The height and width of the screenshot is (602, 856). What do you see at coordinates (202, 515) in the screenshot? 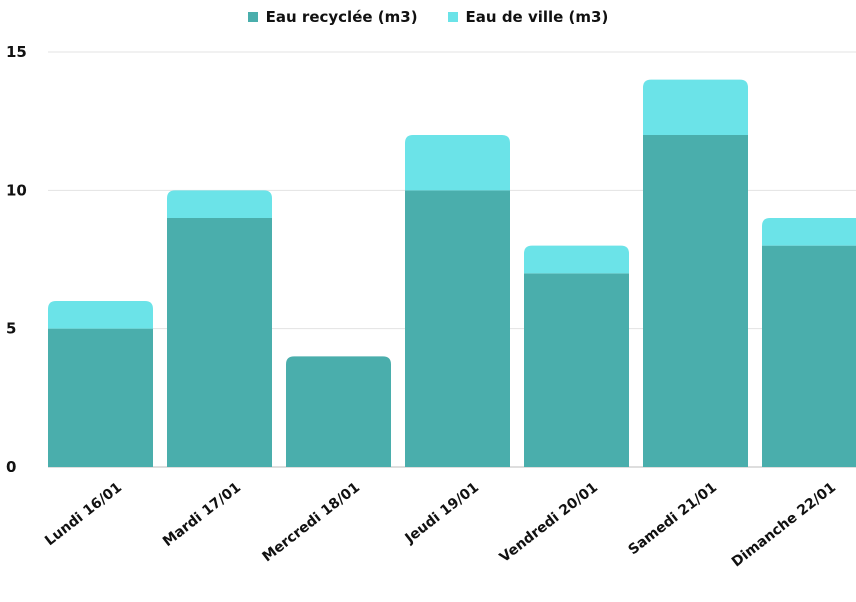
I see `x-tick-label: Mardi 17/01` at bounding box center [202, 515].